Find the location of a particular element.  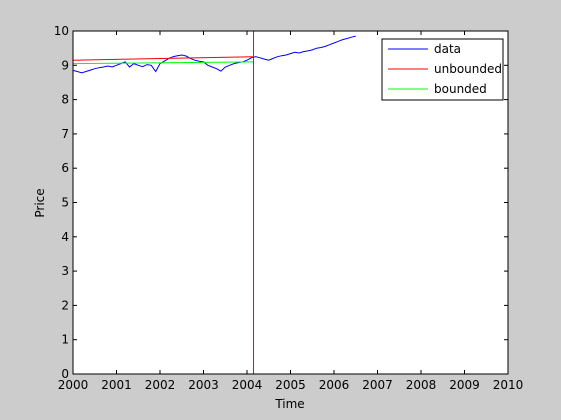

y-tick-label: 3 is located at coordinates (65, 271).